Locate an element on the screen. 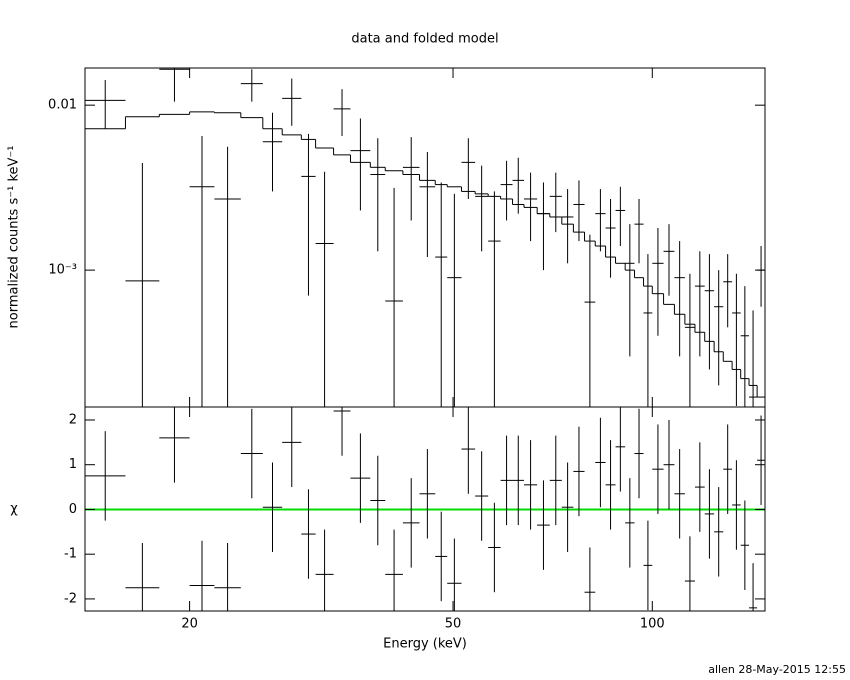 The image size is (850, 680). y-axis-label: χ is located at coordinates (14, 509).